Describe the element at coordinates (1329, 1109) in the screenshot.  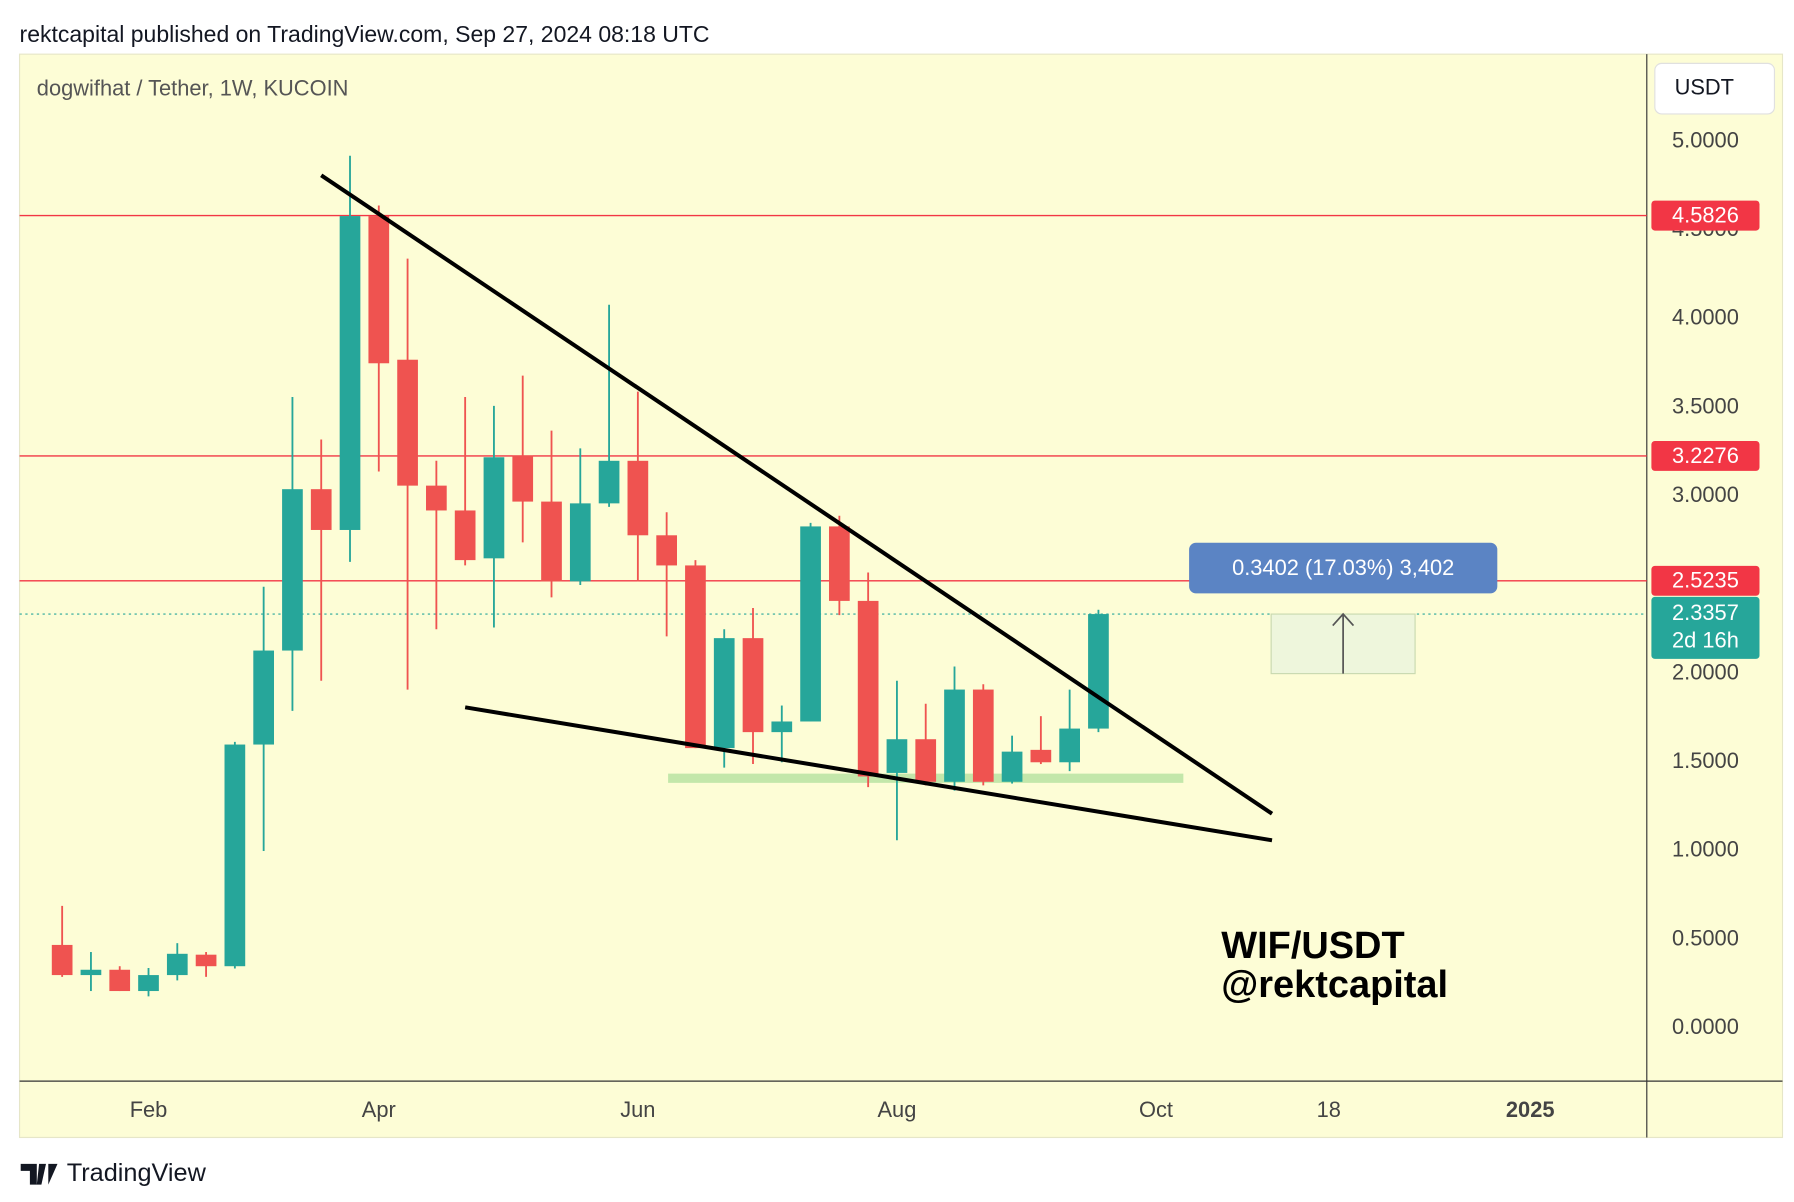
I see `x-tick-label: 18` at that location.